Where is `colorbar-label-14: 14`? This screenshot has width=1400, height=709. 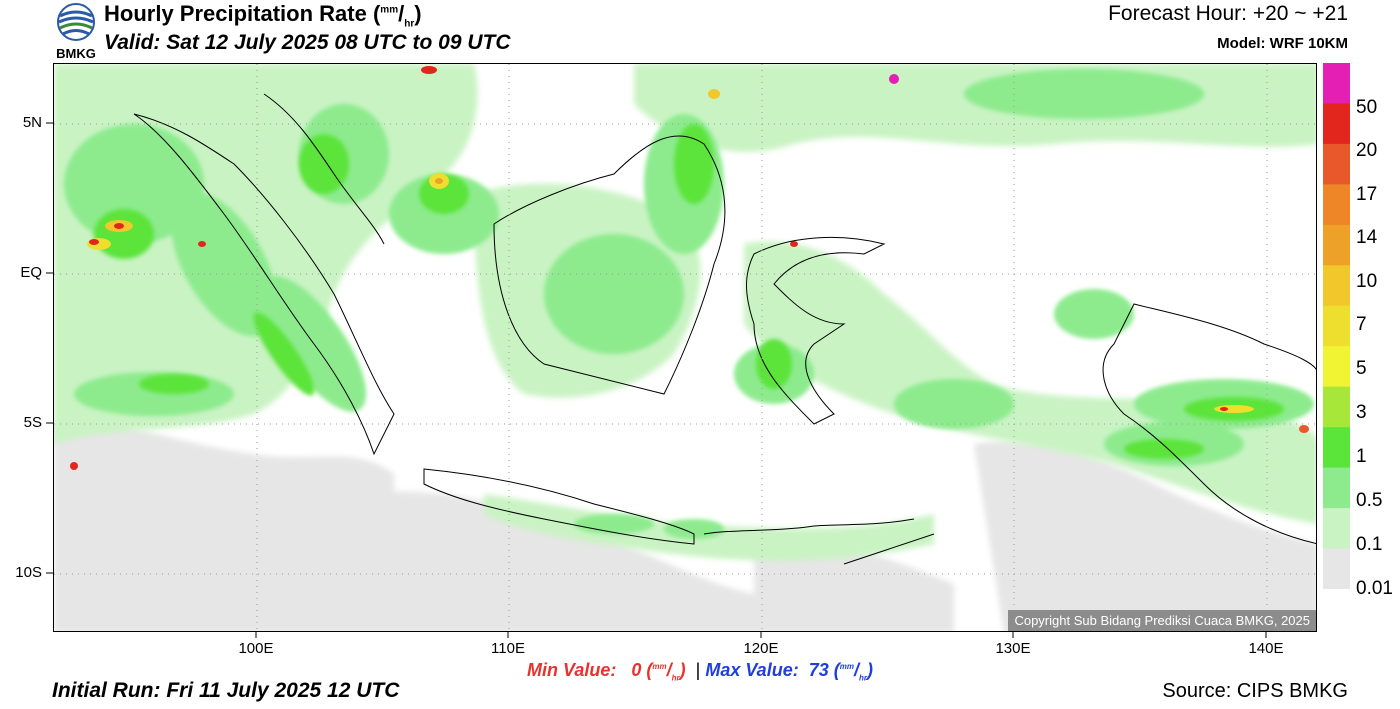
colorbar-label-14: 14 is located at coordinates (1367, 237).